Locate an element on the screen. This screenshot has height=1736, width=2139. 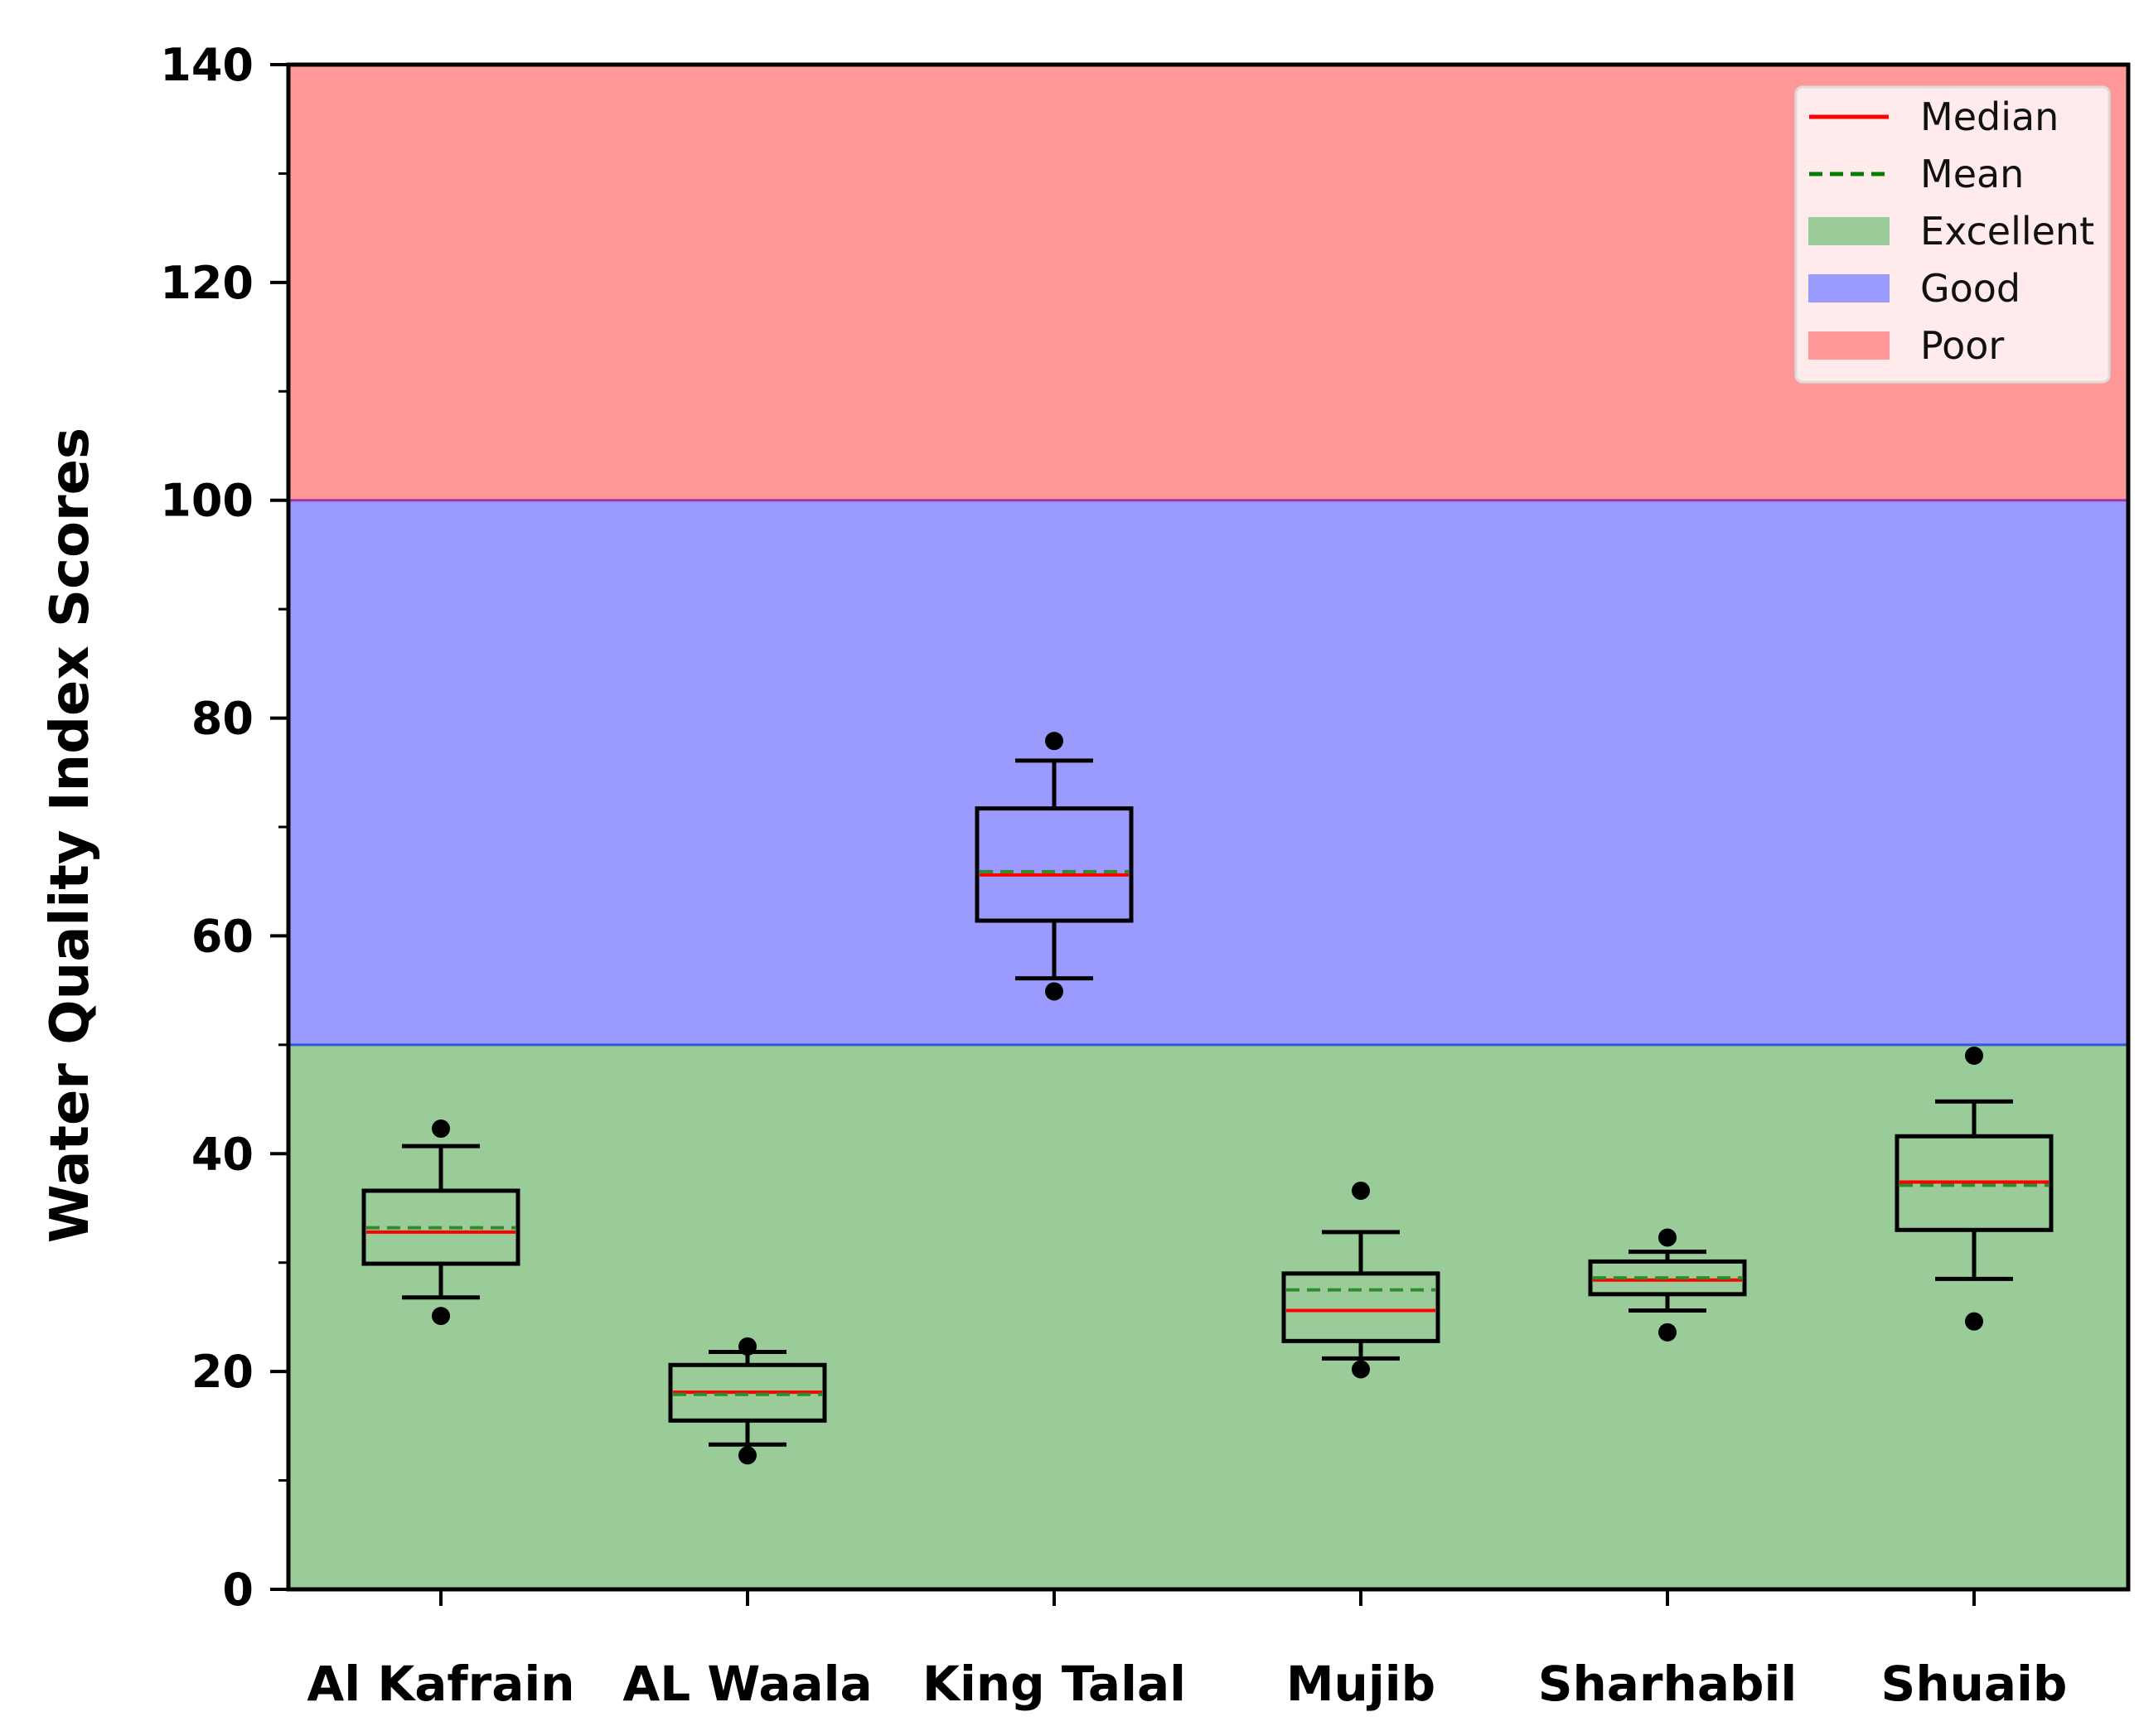
y-tick-label: 40 is located at coordinates (222, 1154).